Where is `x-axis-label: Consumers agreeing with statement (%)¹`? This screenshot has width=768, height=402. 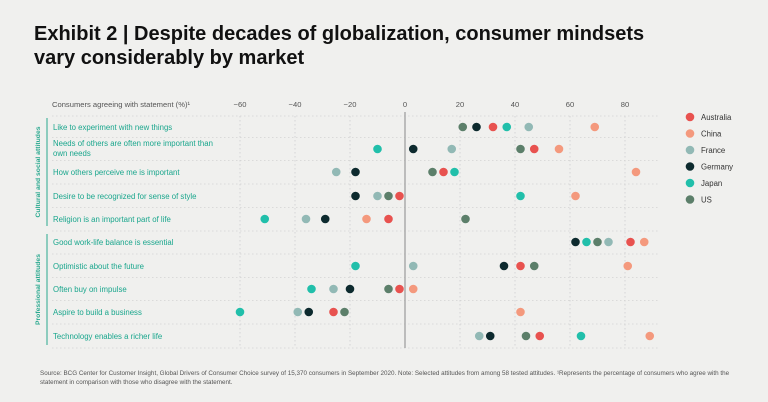
x-axis-label: Consumers agreeing with statement (%)¹ is located at coordinates (121, 104).